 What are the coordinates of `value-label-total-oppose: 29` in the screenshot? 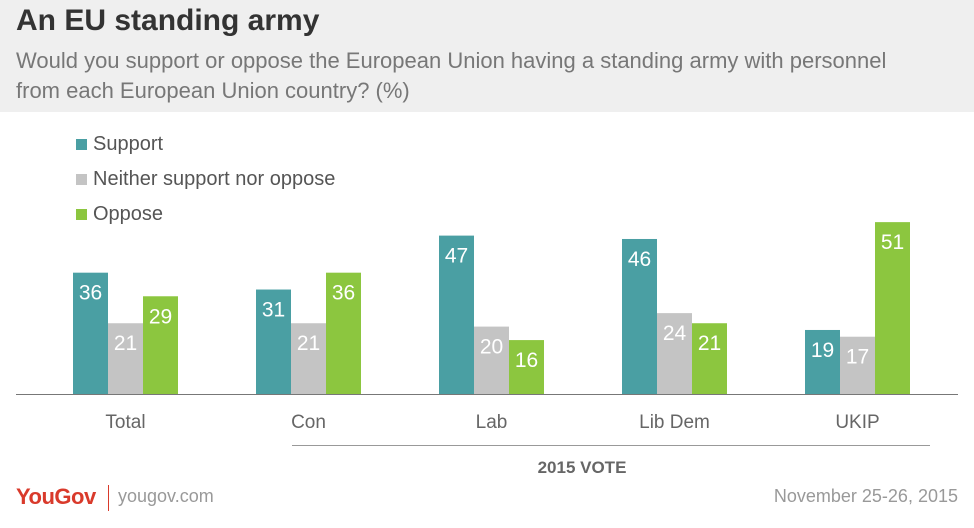 It's located at (160, 316).